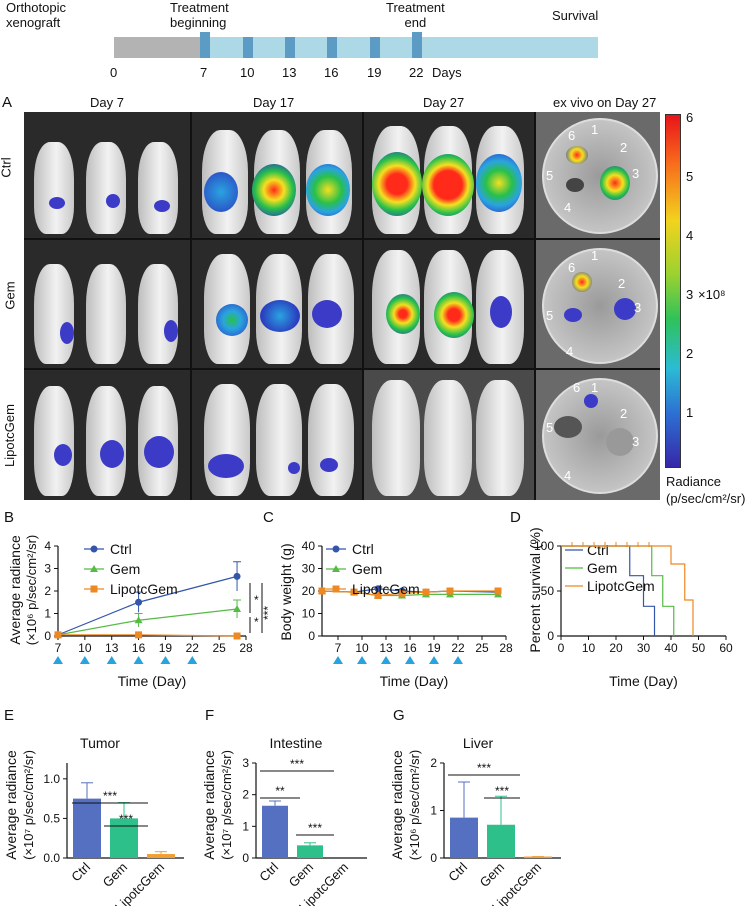 The image size is (753, 906). What do you see at coordinates (575, 15) in the screenshot?
I see `timeline-survival-label: Survival` at bounding box center [575, 15].